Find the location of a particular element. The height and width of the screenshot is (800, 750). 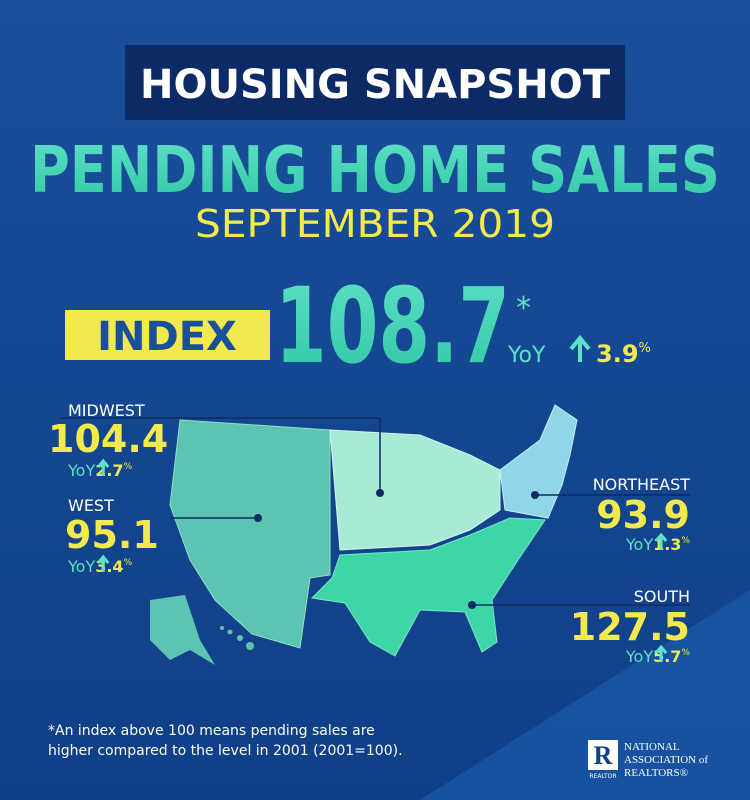

region-name: NORTHEAST is located at coordinates (642, 484).